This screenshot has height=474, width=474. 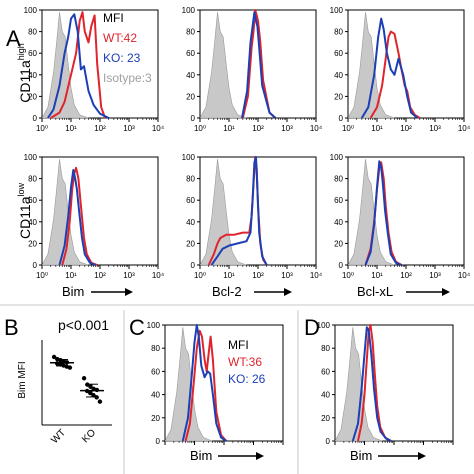 What do you see at coordinates (89, 436) in the screenshot?
I see `x-category-label: KO` at bounding box center [89, 436].